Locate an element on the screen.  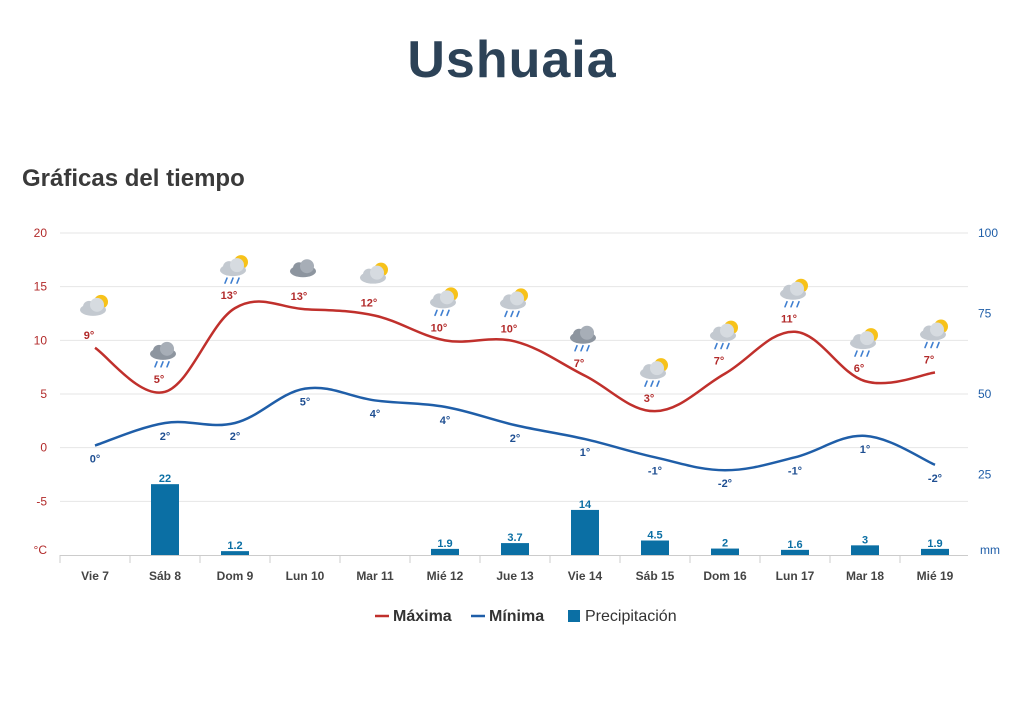
y-left-unit-label: °C is located at coordinates (41, 550).